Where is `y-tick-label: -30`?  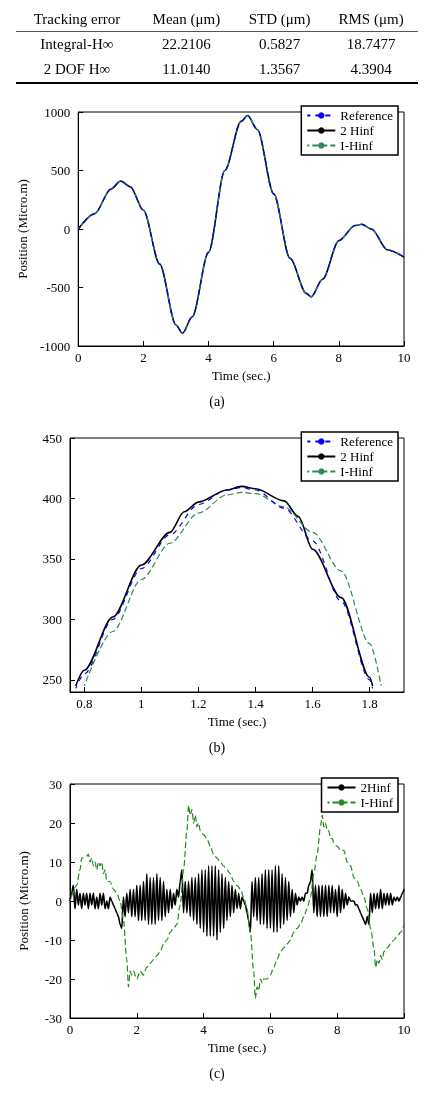 y-tick-label: -30 is located at coordinates (53, 1018).